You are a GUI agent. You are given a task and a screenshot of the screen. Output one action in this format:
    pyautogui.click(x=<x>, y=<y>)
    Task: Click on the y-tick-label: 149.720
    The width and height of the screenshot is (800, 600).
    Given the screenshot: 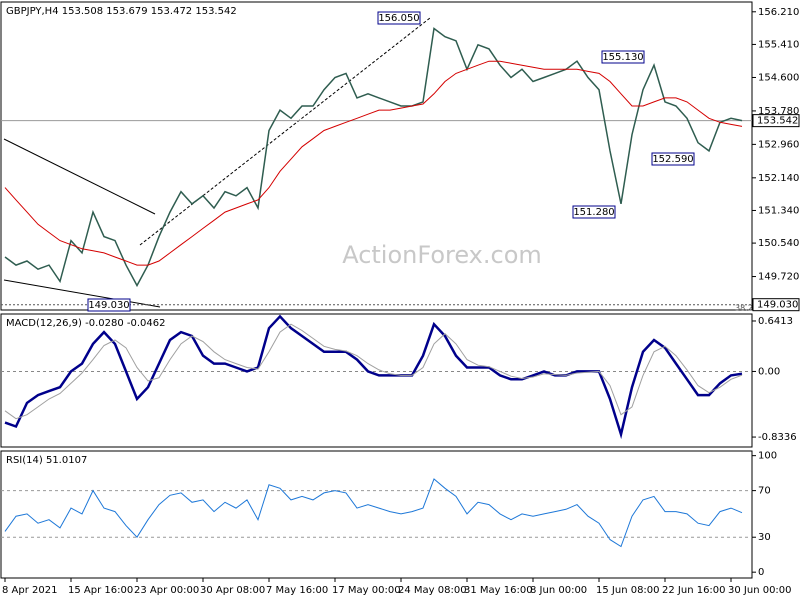 What is the action you would take?
    pyautogui.click(x=778, y=277)
    